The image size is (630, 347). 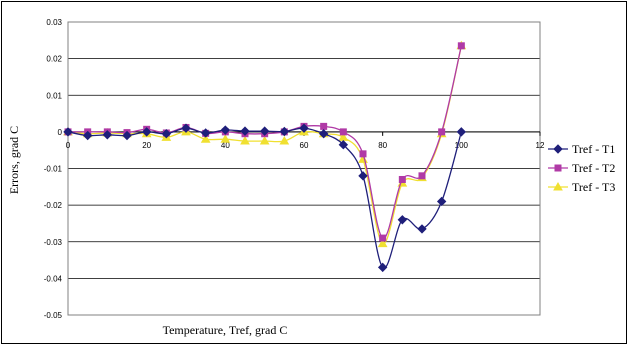 What do you see at coordinates (225, 330) in the screenshot?
I see `x-axis-title: Temperature, Tref, grad C` at bounding box center [225, 330].